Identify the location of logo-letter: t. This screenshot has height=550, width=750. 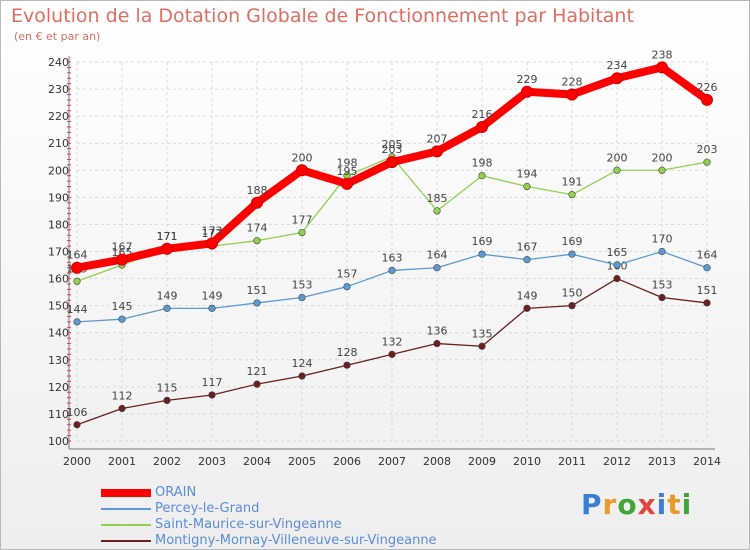
(674, 504).